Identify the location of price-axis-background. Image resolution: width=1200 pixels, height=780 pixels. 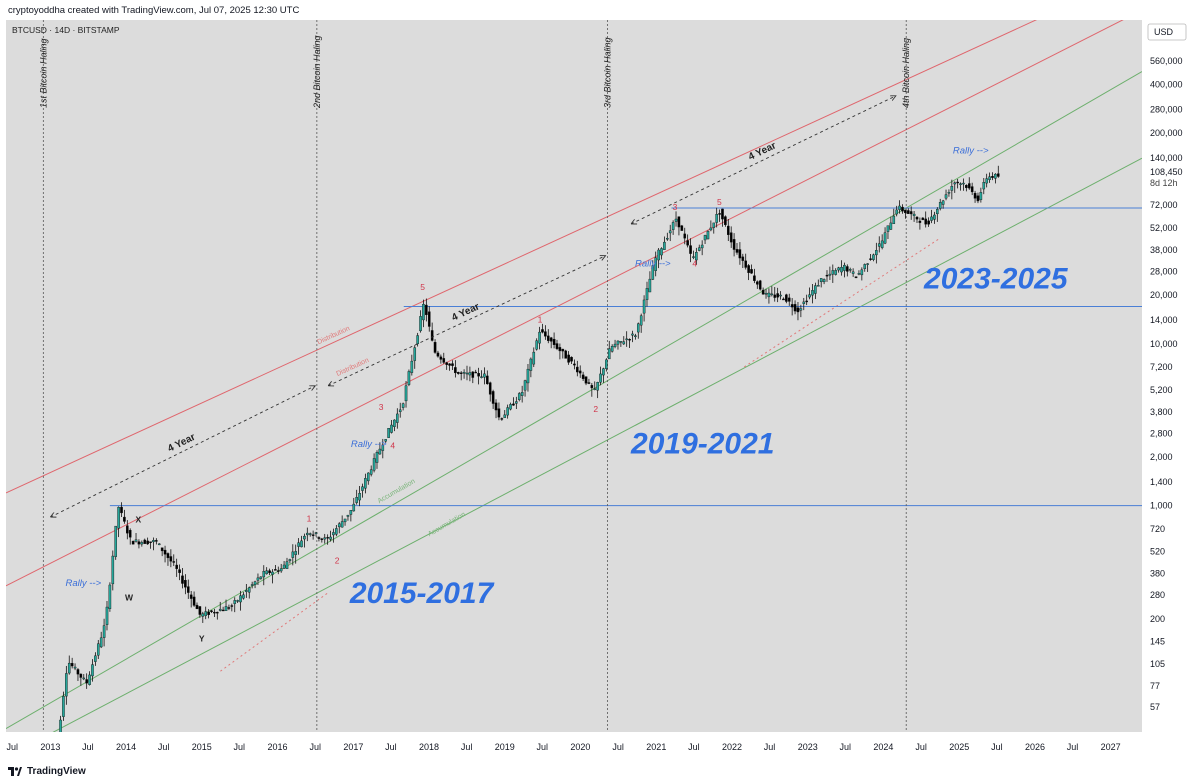
(1168, 376).